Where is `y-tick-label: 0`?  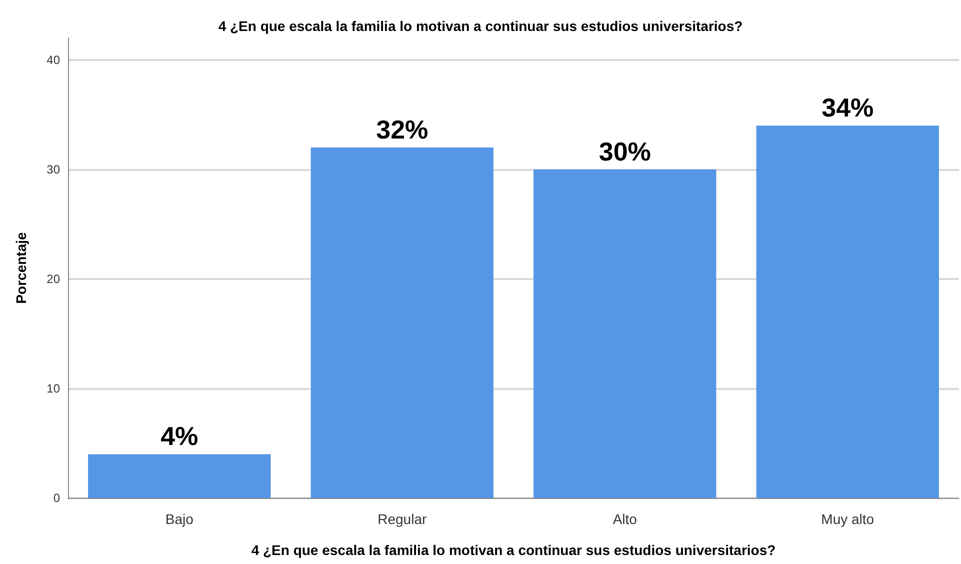
y-tick-label: 0 is located at coordinates (56, 498).